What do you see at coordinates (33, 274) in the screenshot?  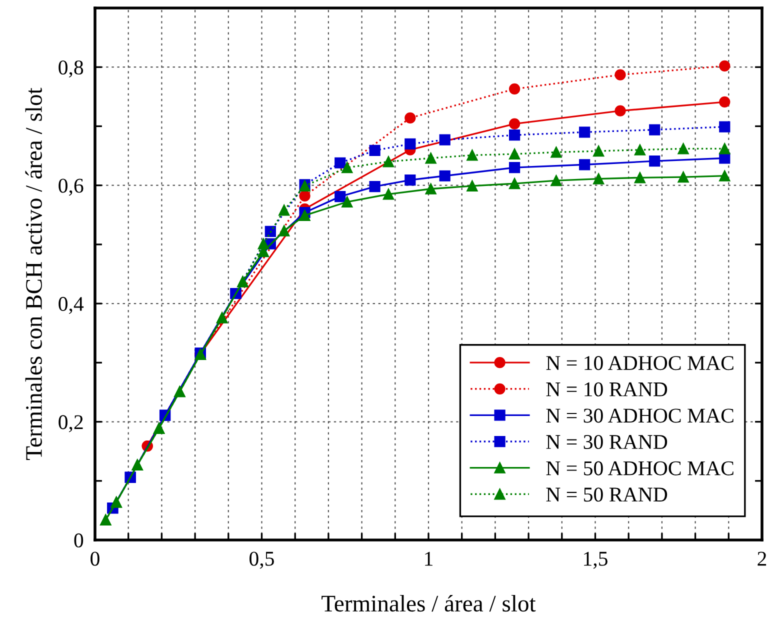 I see `y-axis-title: Terminales con BCH activo / área / slot` at bounding box center [33, 274].